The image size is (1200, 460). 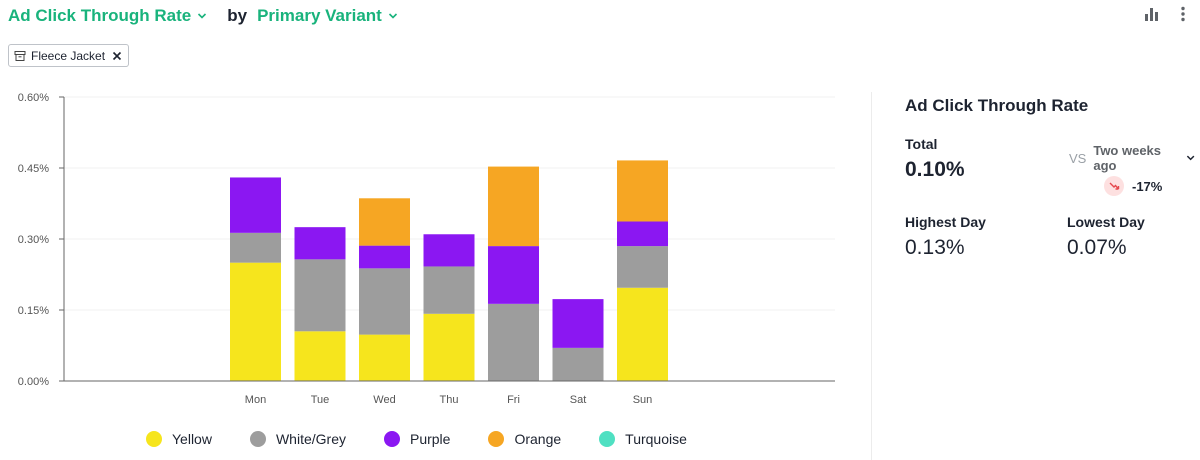 I want to click on comparison-period: Two weeks ago, so click(x=1127, y=158).